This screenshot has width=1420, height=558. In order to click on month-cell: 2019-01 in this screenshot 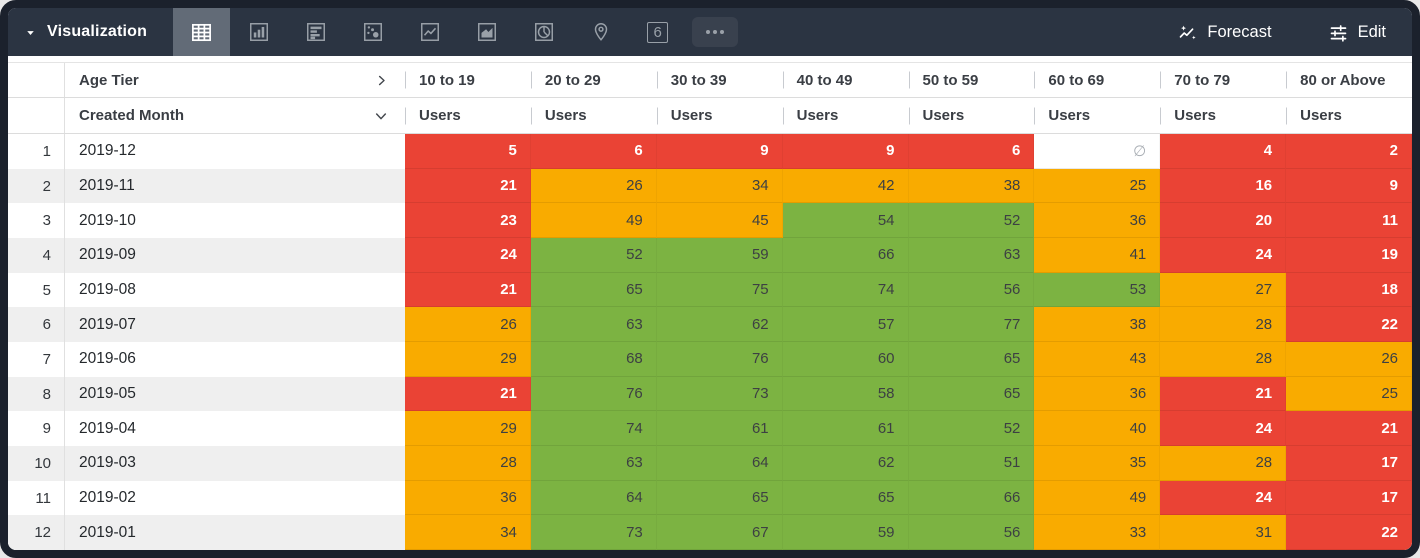, I will do `click(235, 532)`.